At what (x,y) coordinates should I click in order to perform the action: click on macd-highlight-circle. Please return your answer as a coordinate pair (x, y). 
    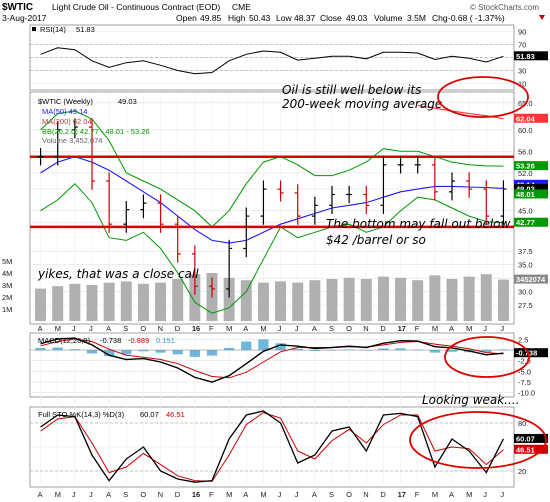
    Looking at the image, I should click on (487, 357).